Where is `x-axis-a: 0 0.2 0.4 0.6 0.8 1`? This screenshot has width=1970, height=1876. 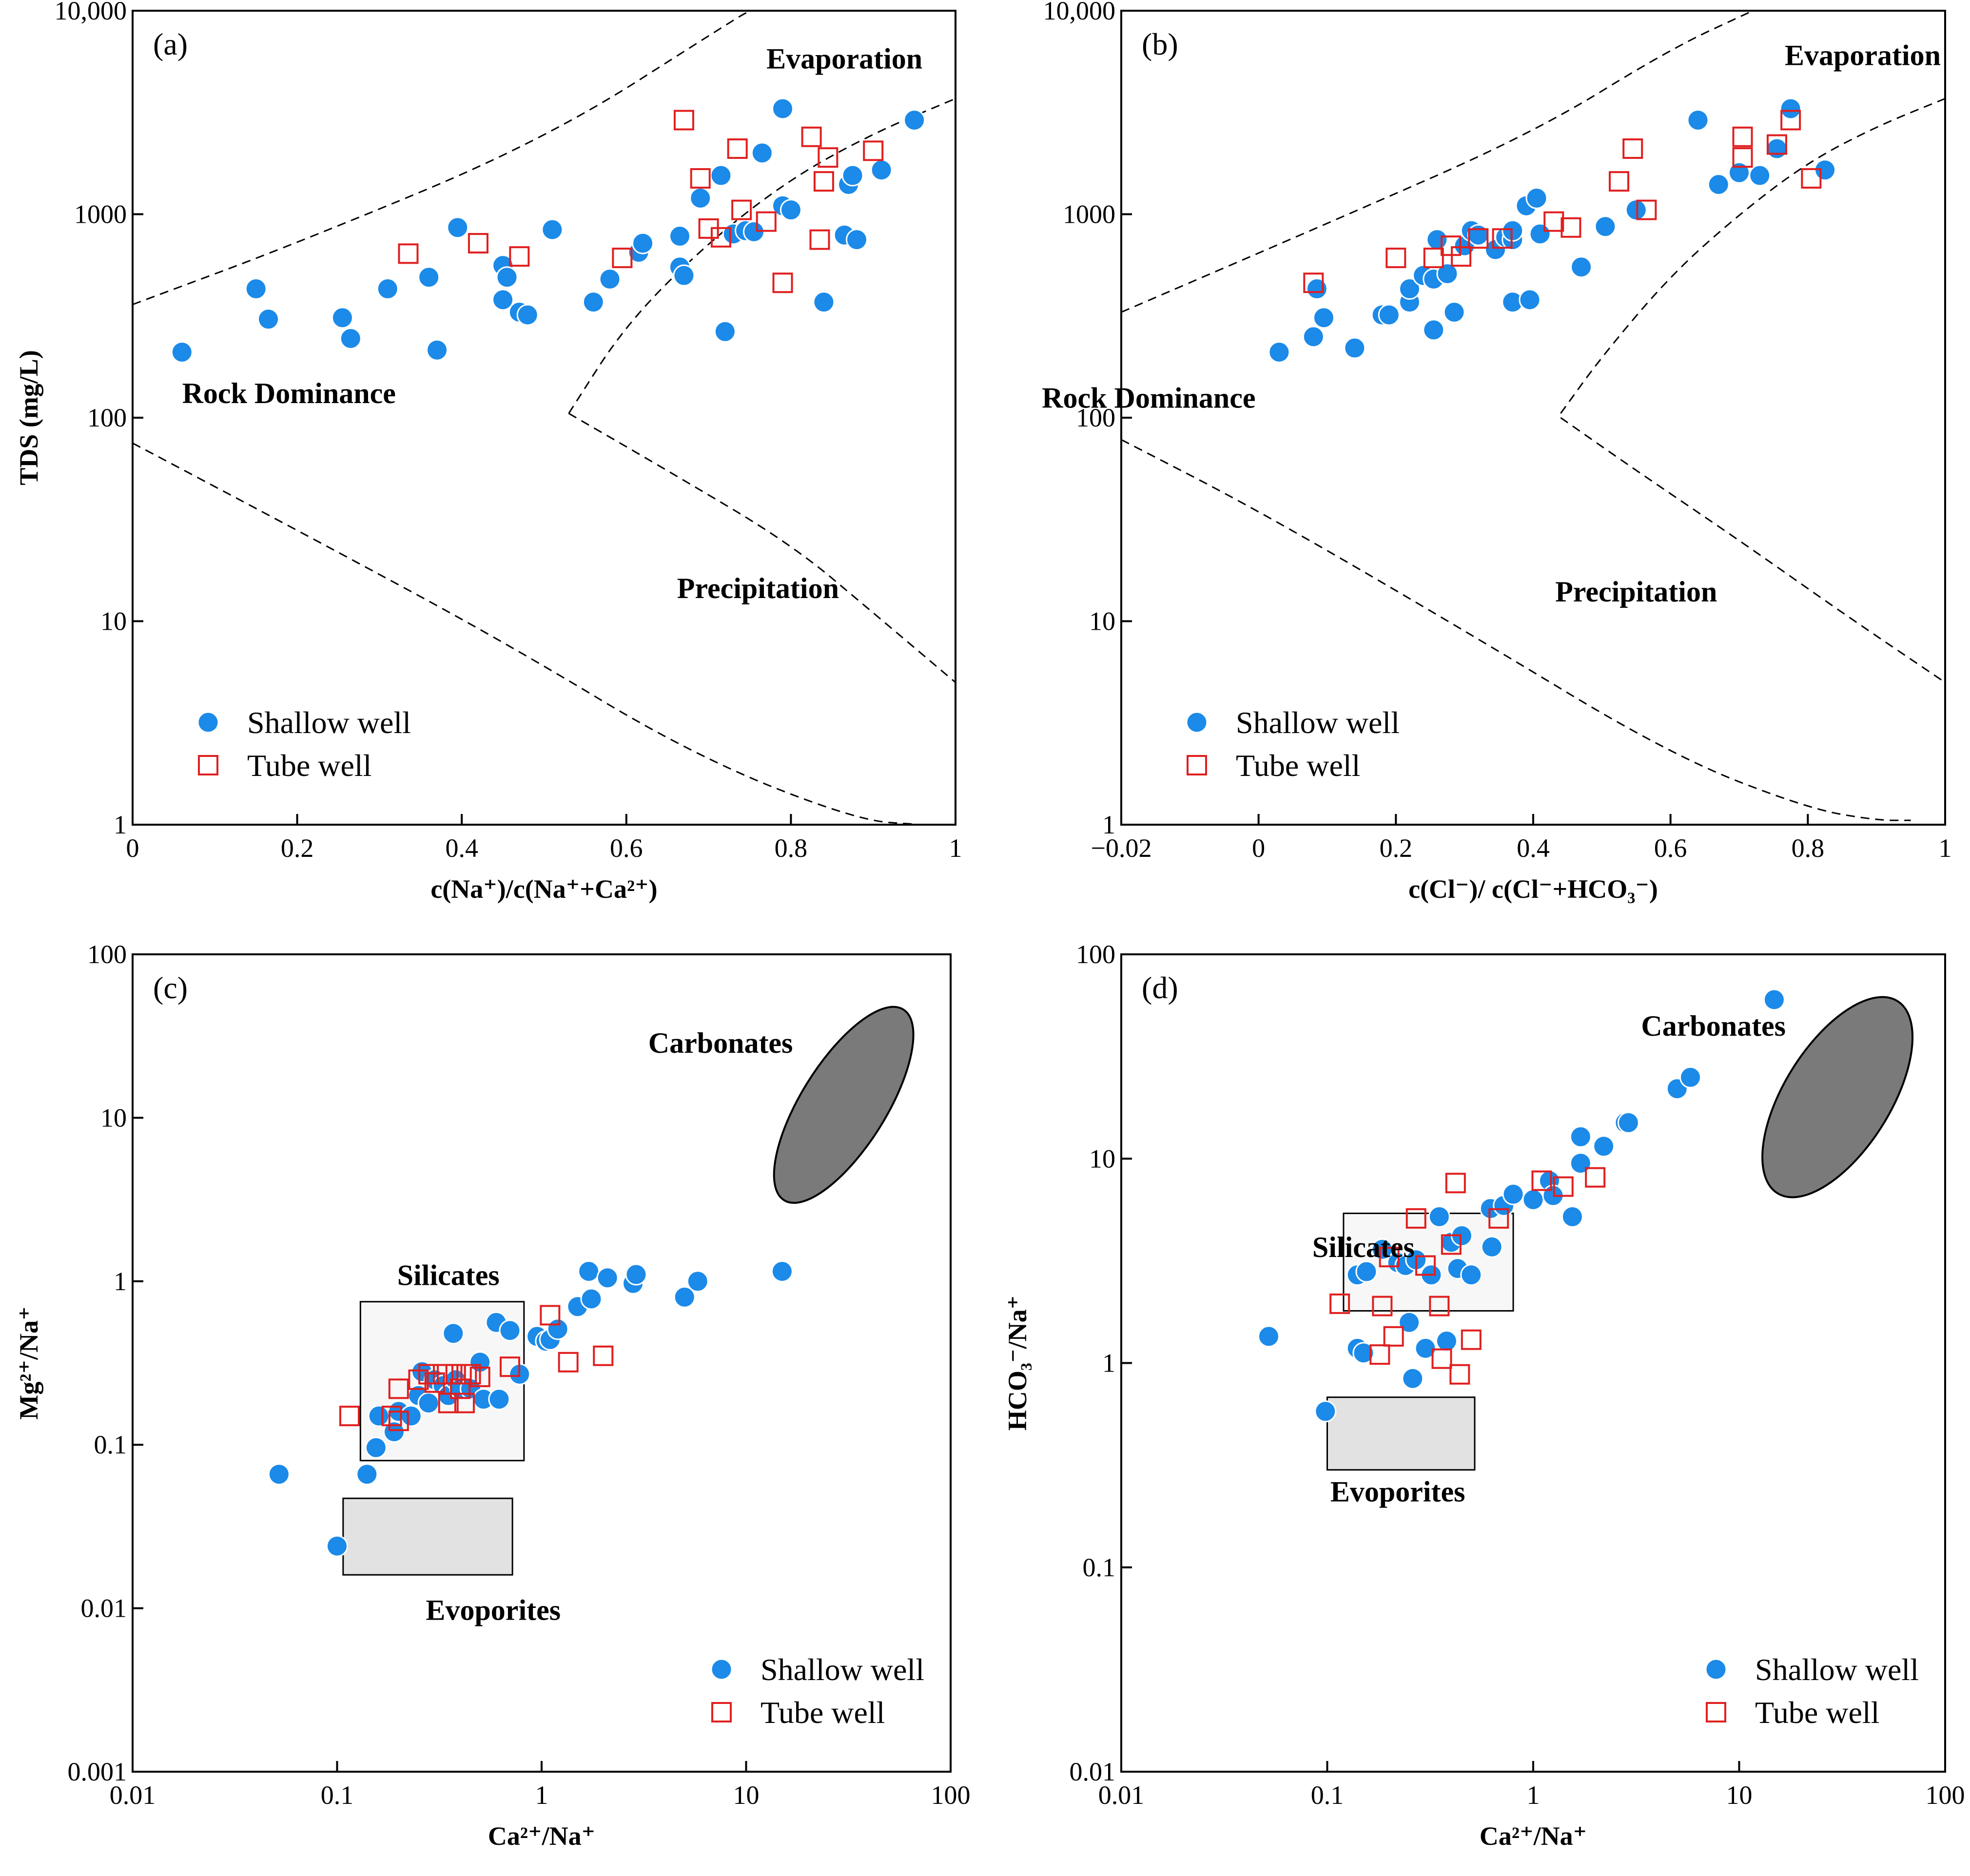
x-axis-a: 0 0.2 0.4 0.6 0.8 1 is located at coordinates (544, 839).